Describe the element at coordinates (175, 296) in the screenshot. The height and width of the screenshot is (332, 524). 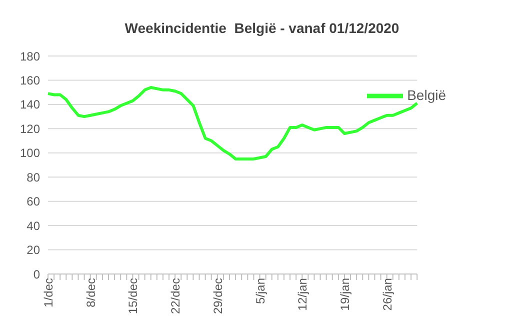
I see `x-tick-label: 22/dec` at that location.